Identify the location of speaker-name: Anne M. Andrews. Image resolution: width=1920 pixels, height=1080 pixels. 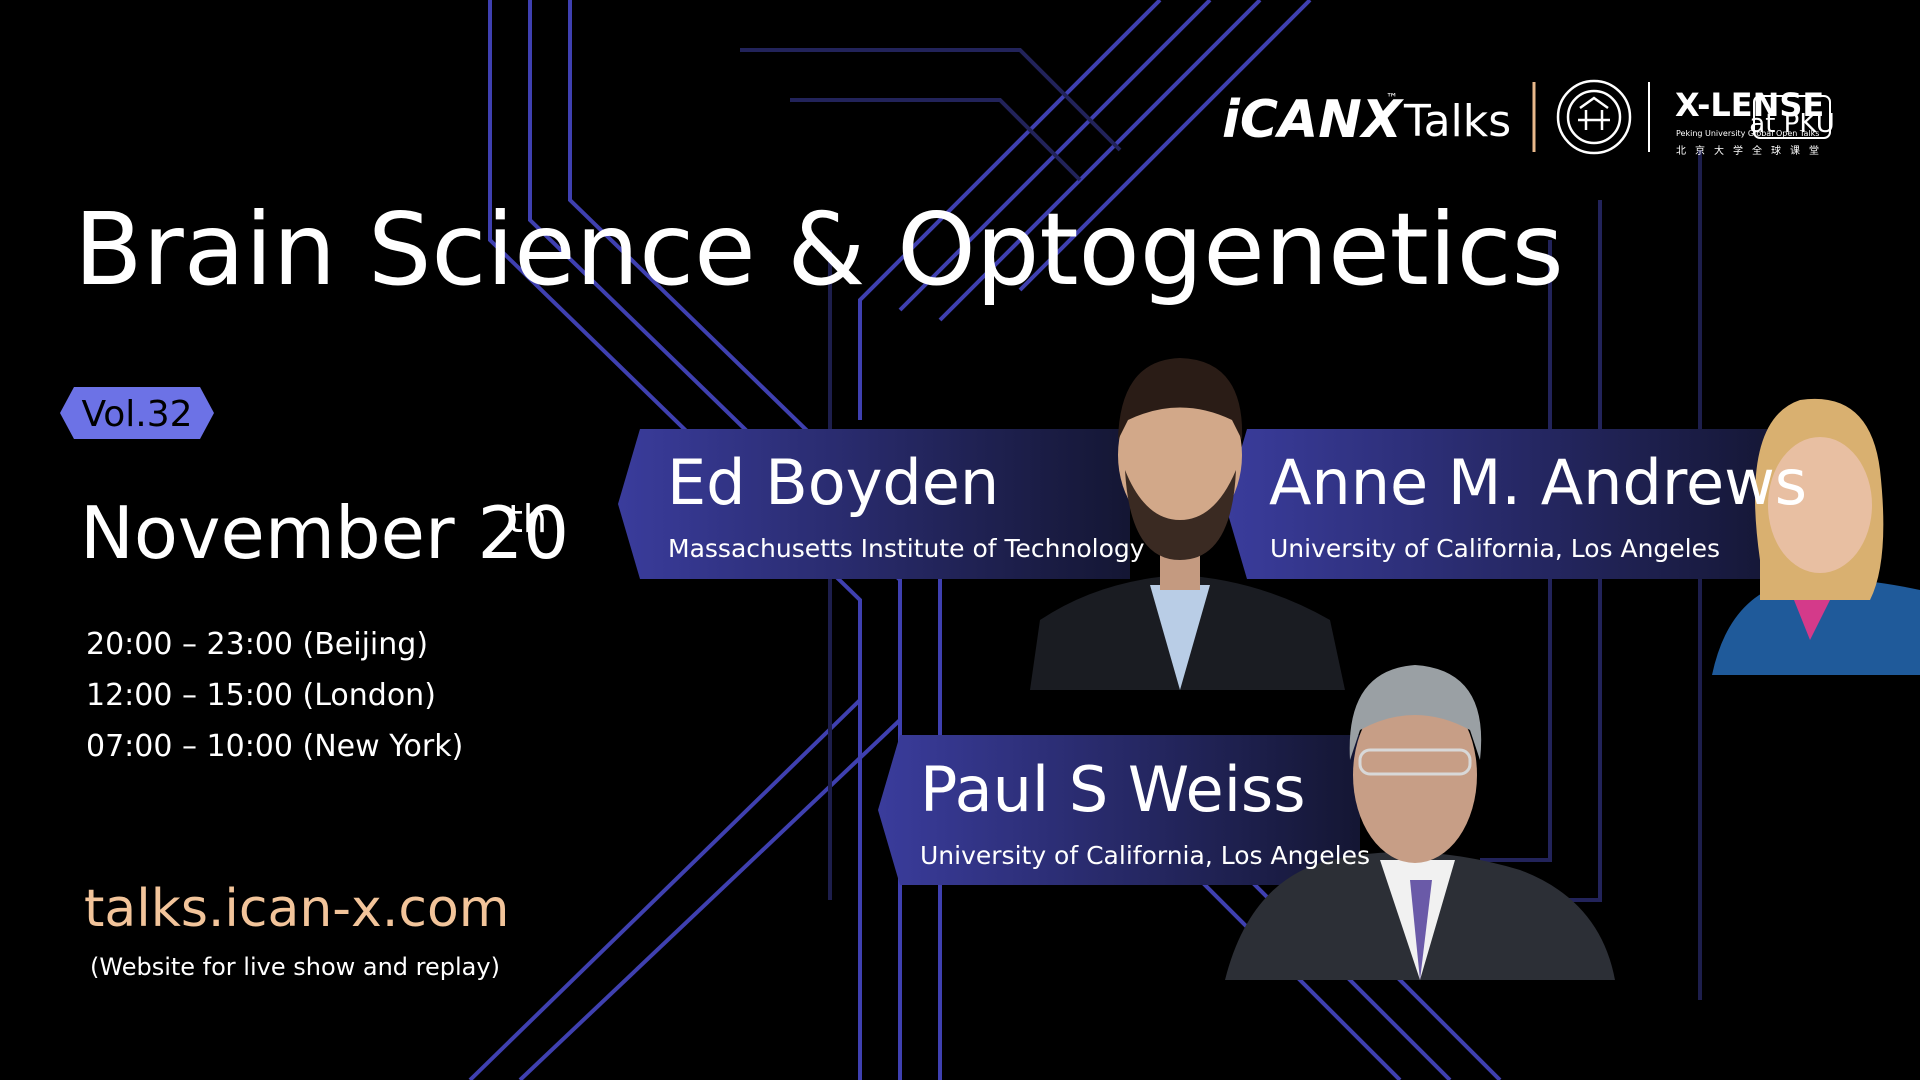
(1538, 482).